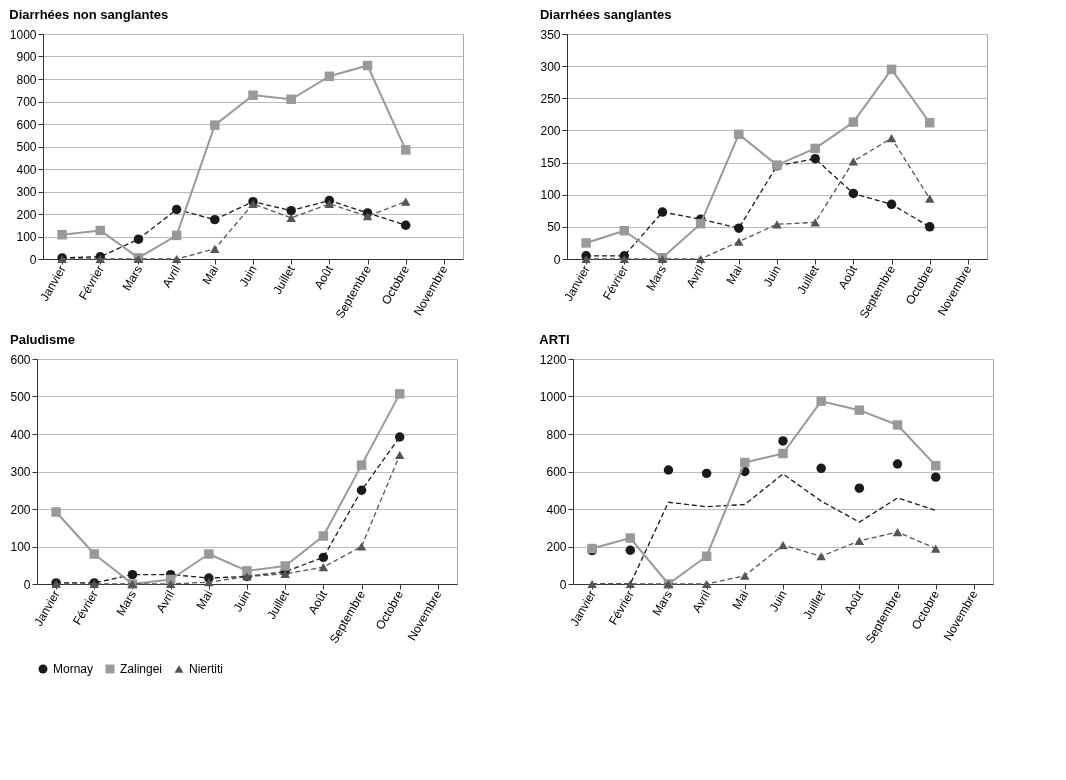 The height and width of the screenshot is (780, 1066). What do you see at coordinates (206, 669) in the screenshot?
I see `legend-label: Niertiti` at bounding box center [206, 669].